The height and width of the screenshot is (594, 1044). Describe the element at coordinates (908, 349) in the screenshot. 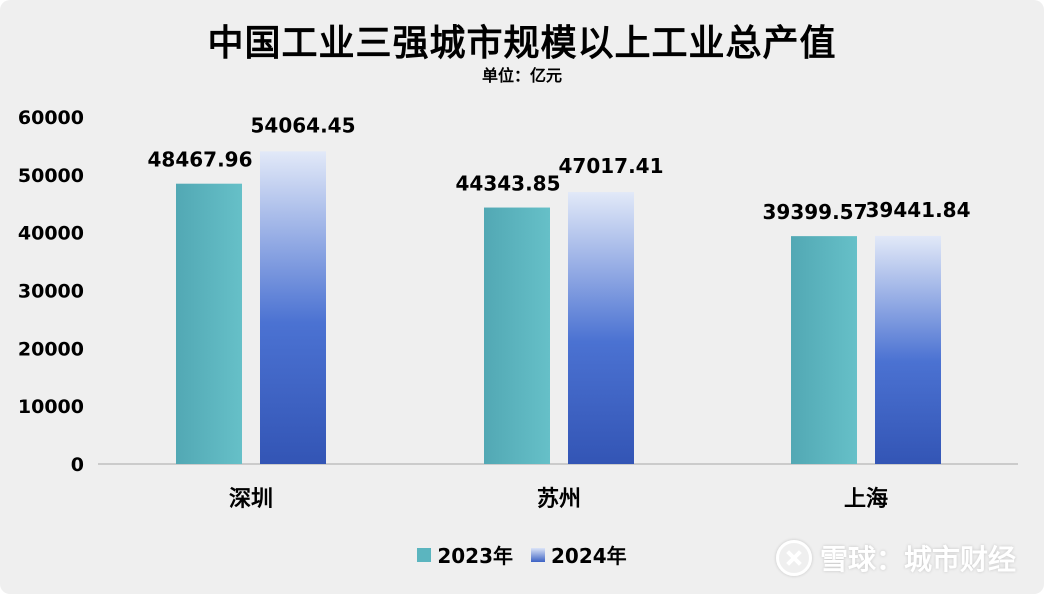

I see `bar-上海-2024年` at that location.